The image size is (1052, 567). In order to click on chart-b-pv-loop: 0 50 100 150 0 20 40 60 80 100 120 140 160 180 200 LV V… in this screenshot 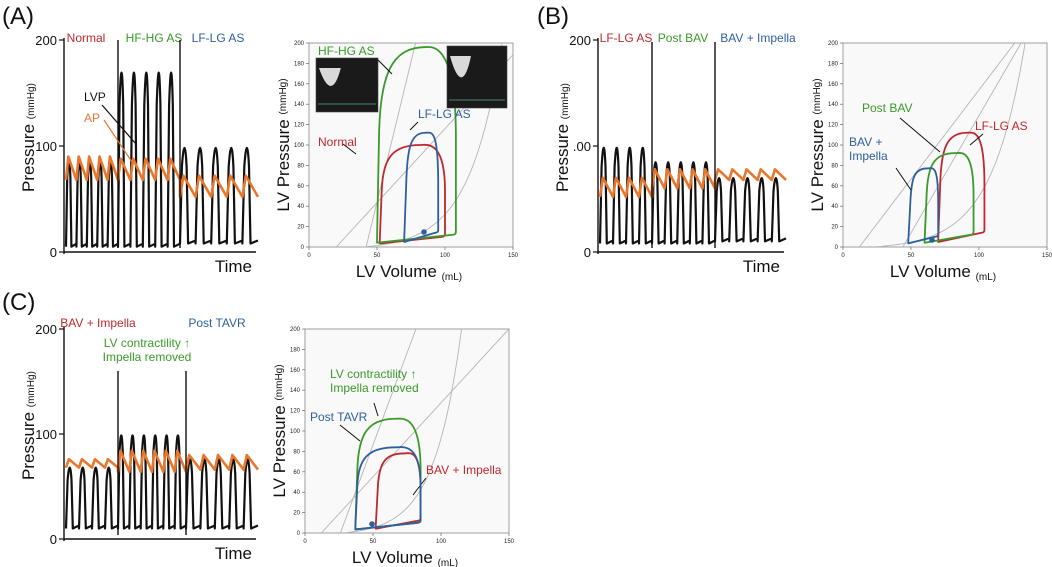, I will do `click(930, 162)`.